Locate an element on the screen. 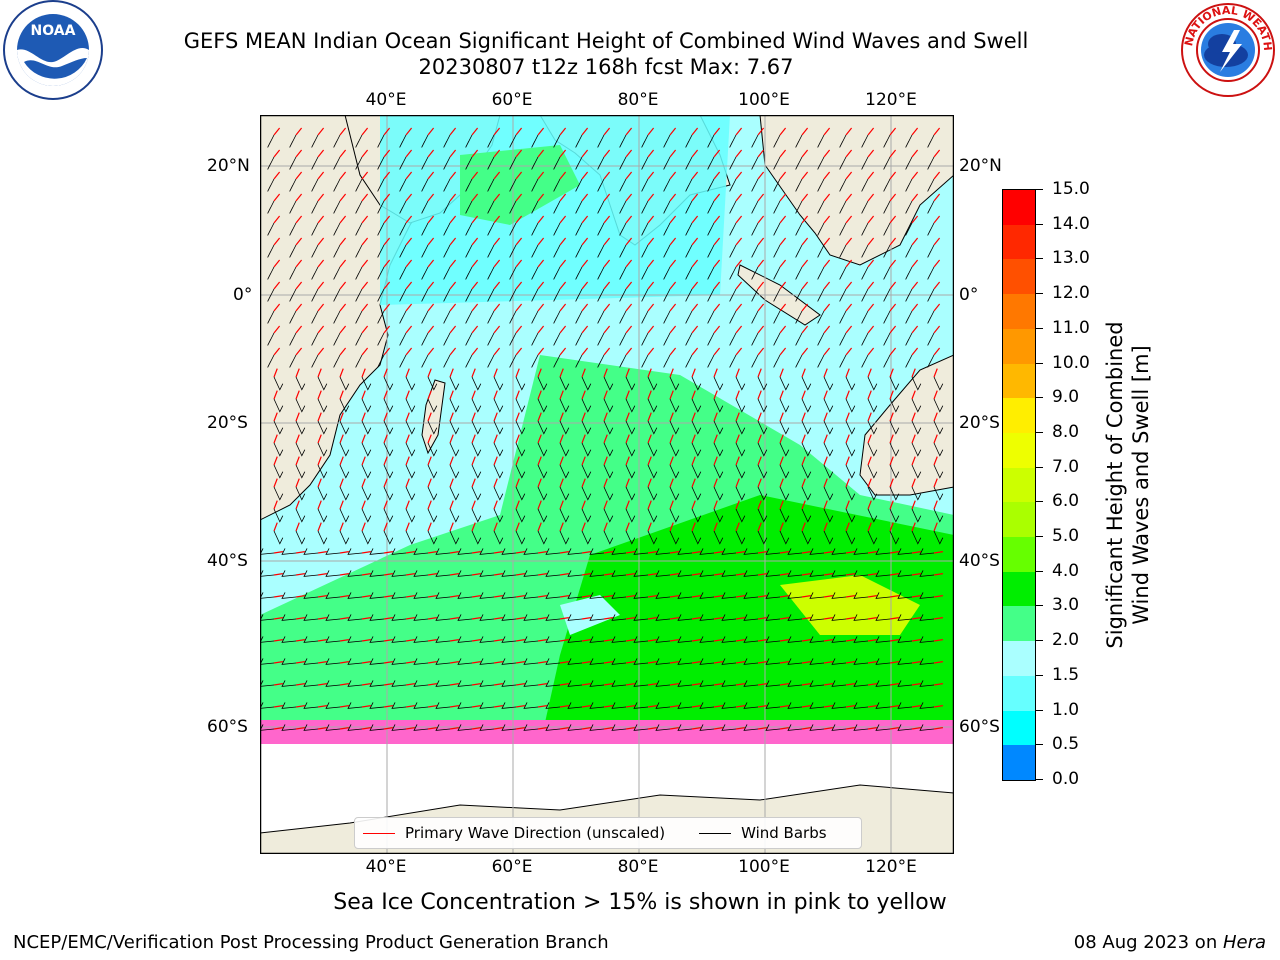  colorbar-tick-label: 0.0 is located at coordinates (1066, 779).